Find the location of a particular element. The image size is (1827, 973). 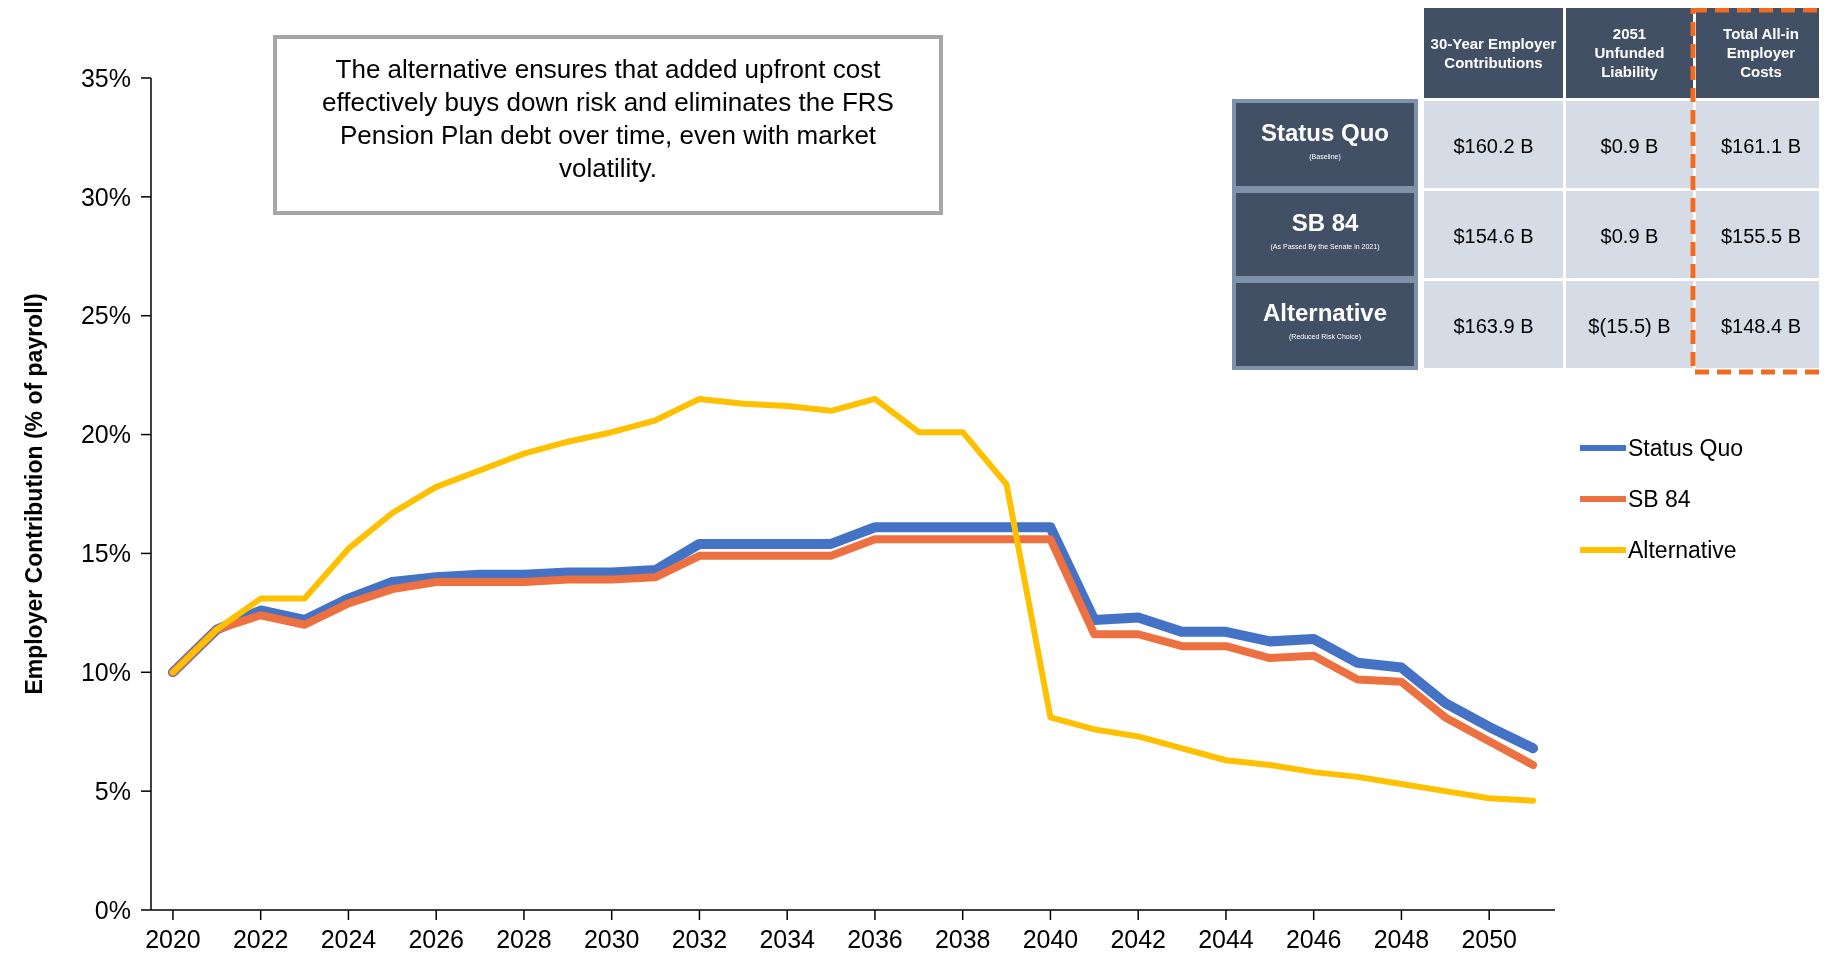

y-tick-label: 5% is located at coordinates (112, 790).